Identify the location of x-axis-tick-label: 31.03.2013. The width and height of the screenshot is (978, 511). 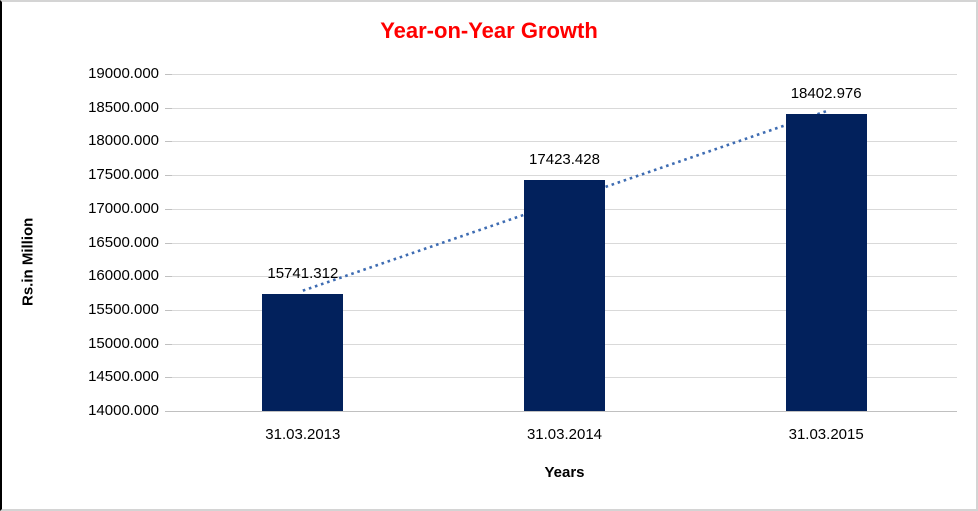
(303, 434).